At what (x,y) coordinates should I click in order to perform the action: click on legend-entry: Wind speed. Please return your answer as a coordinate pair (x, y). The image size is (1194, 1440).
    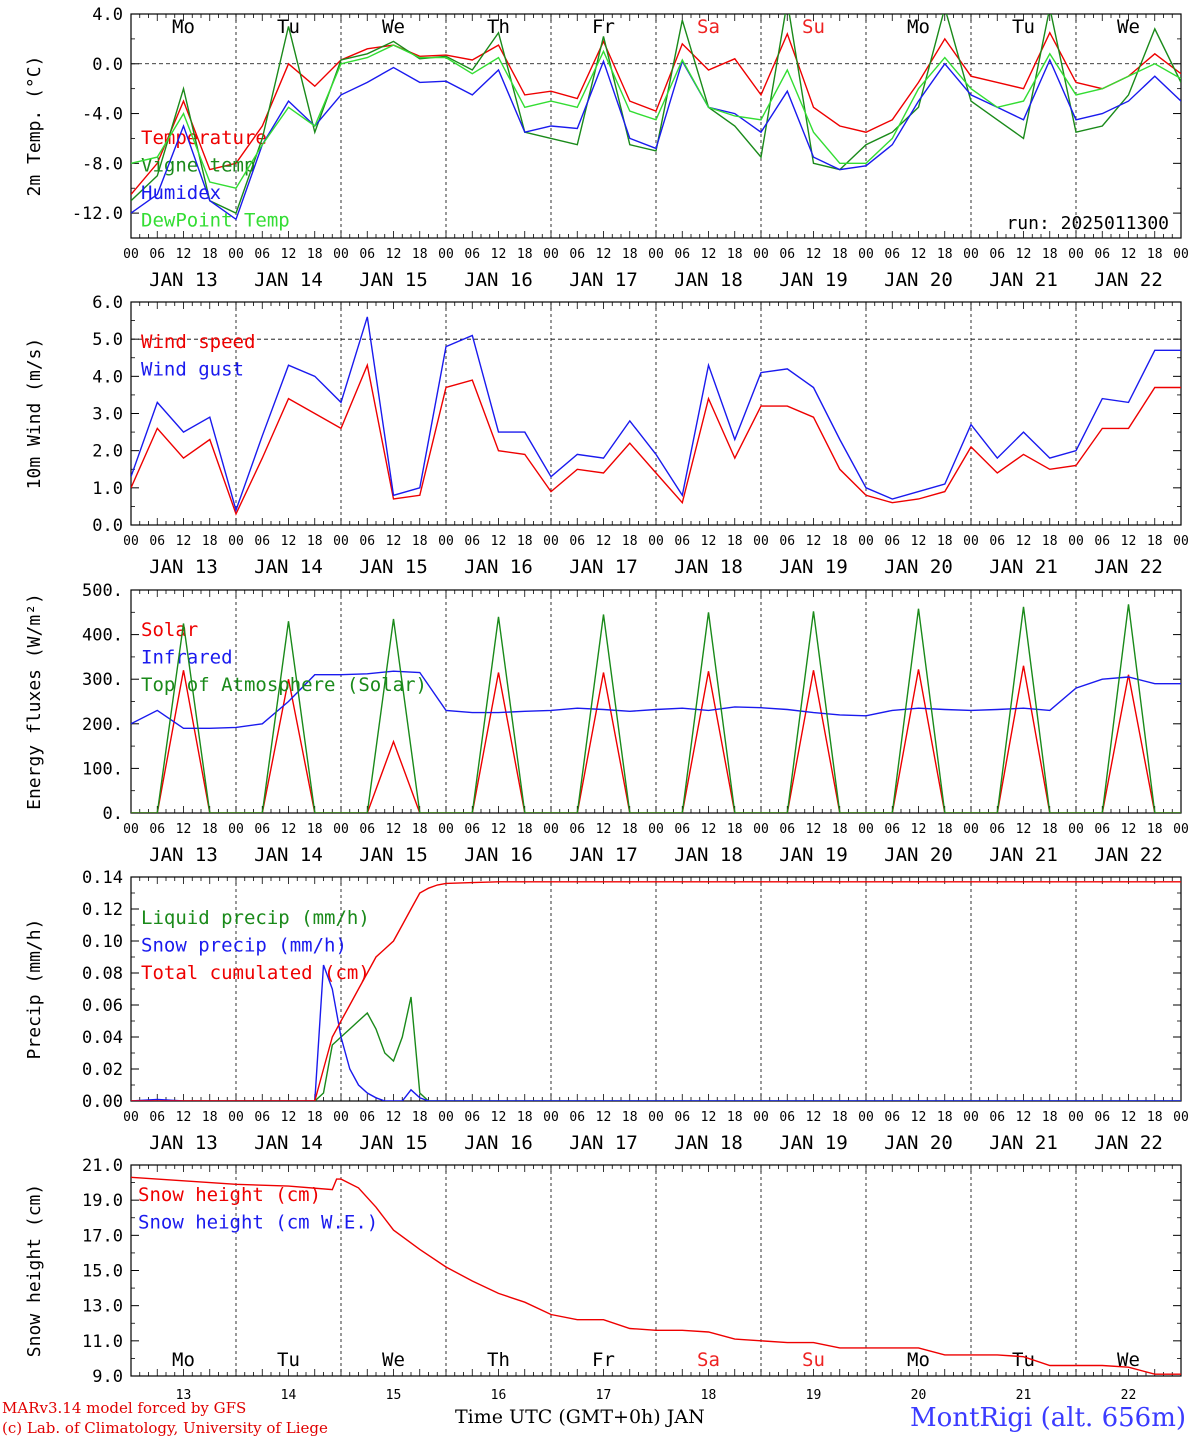
    Looking at the image, I should click on (198, 342).